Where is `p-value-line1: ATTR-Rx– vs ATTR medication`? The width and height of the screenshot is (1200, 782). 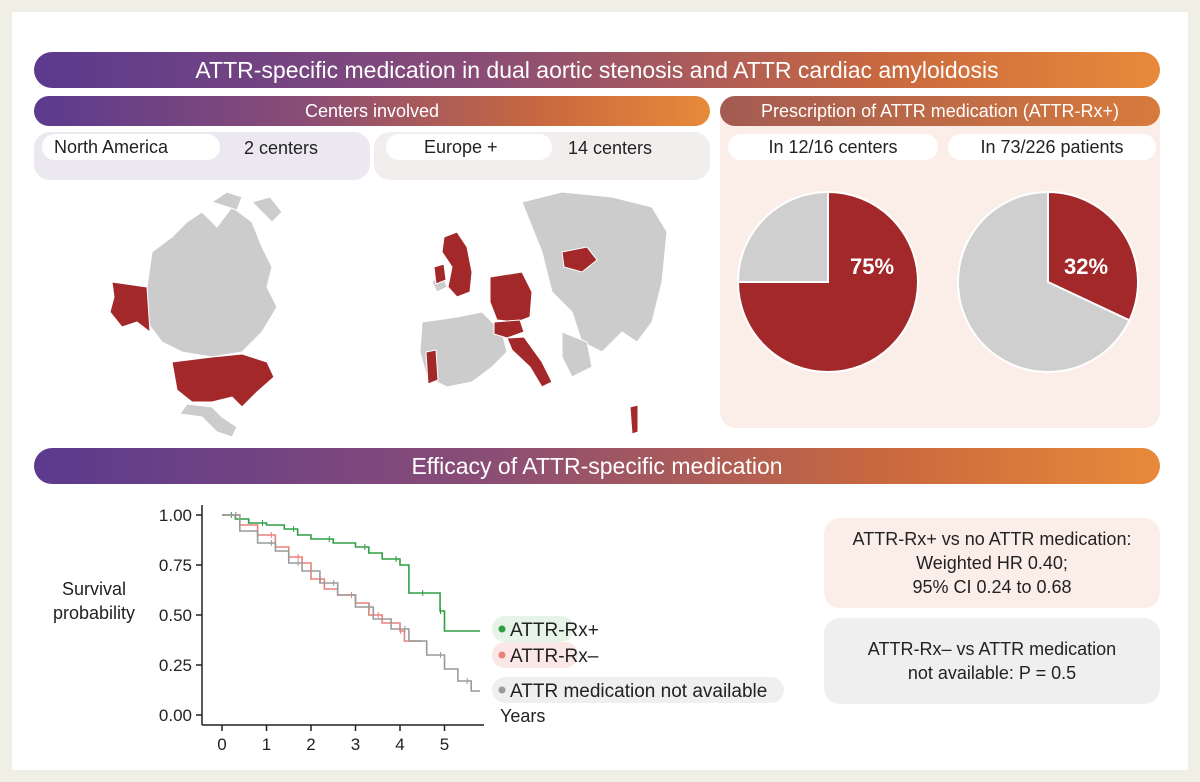 p-value-line1: ATTR-Rx– vs ATTR medication is located at coordinates (992, 649).